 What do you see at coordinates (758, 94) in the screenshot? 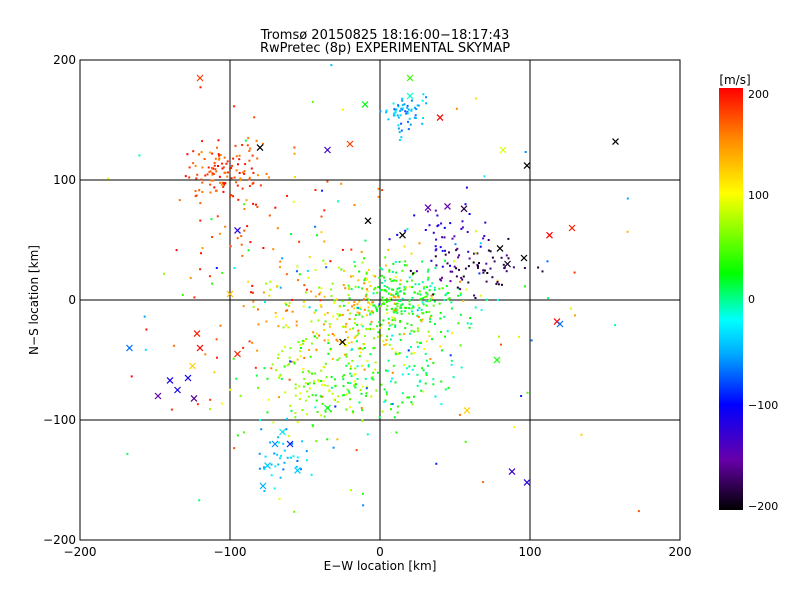
I see `colorbar-tick: 200` at bounding box center [758, 94].